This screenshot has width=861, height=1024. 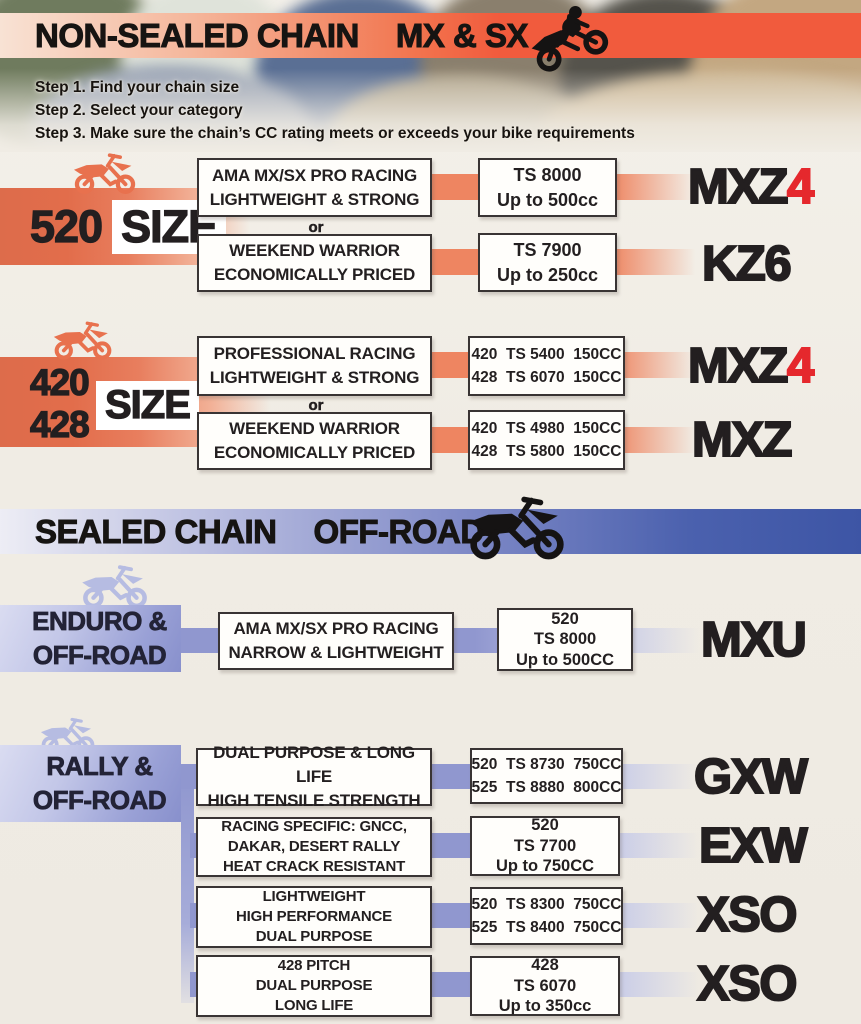 I want to click on spec-box: 520 TS 8730 750CC 525 TS 8880 800CC, so click(x=546, y=776).